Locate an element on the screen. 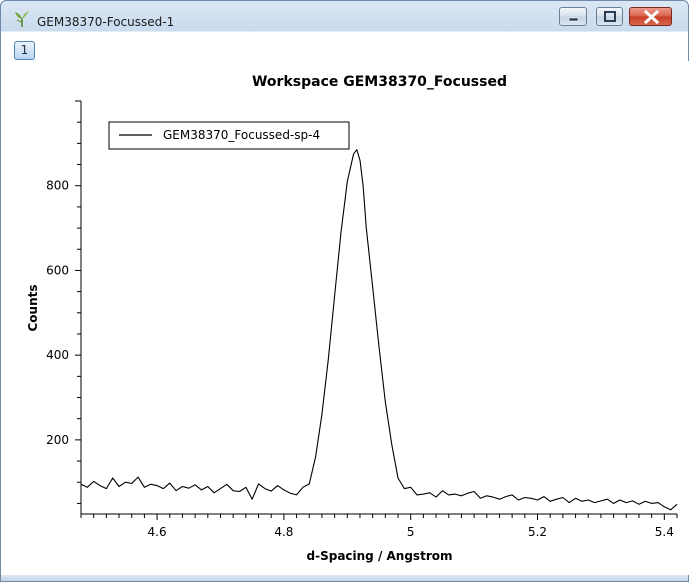 The image size is (689, 582). window-bottom-border is located at coordinates (344, 578).